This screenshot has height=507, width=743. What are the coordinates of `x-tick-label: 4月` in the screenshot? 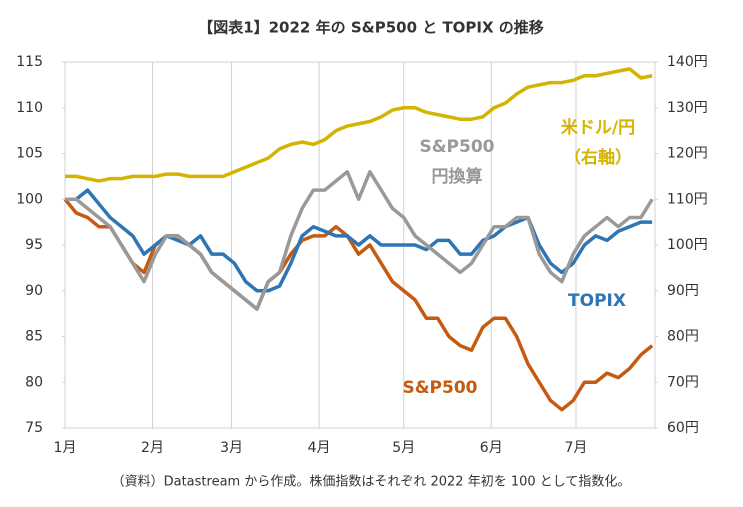 It's located at (319, 448).